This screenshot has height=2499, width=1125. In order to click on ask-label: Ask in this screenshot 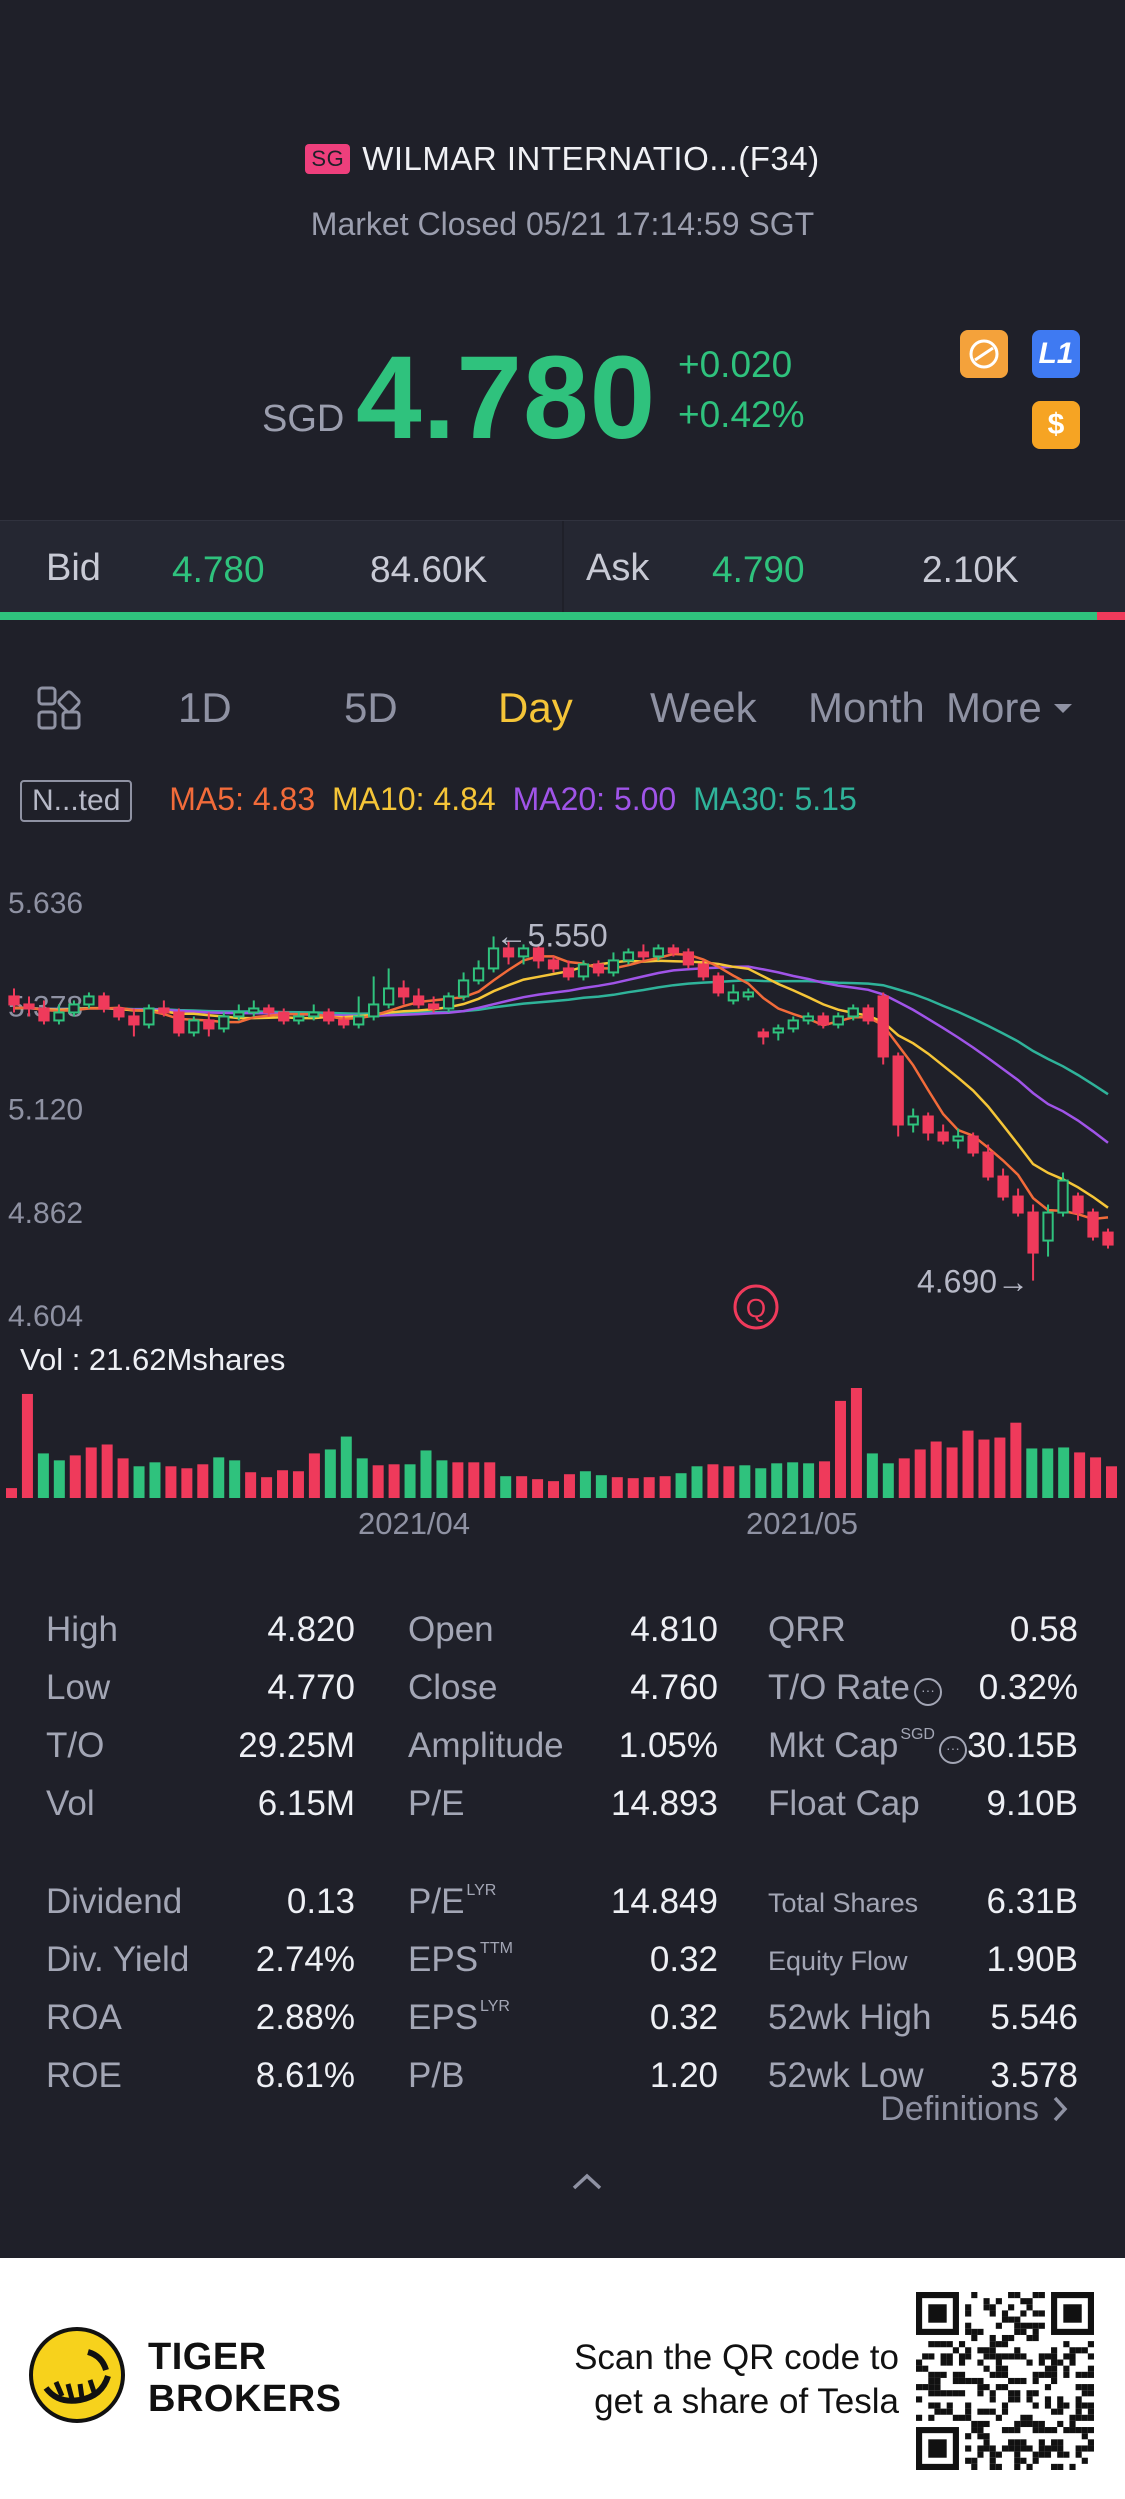, I will do `click(618, 568)`.